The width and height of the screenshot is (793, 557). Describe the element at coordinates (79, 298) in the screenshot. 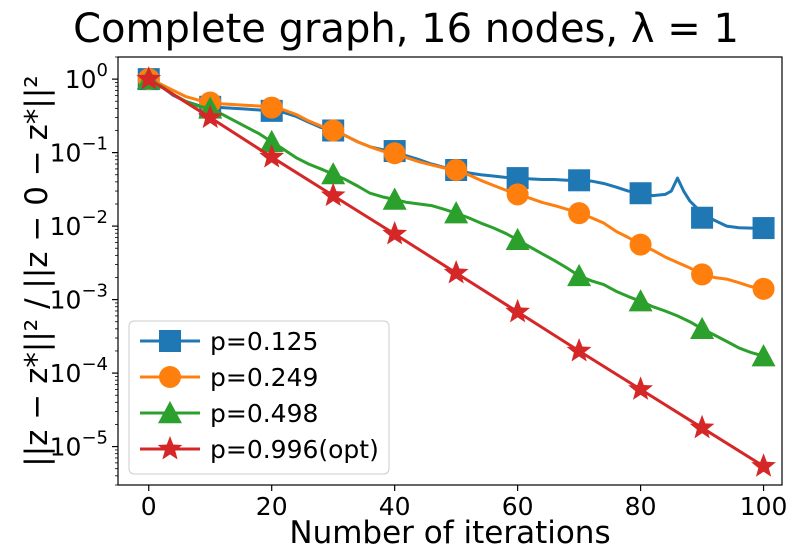

I see `y-tick-label: 10⁻³` at that location.